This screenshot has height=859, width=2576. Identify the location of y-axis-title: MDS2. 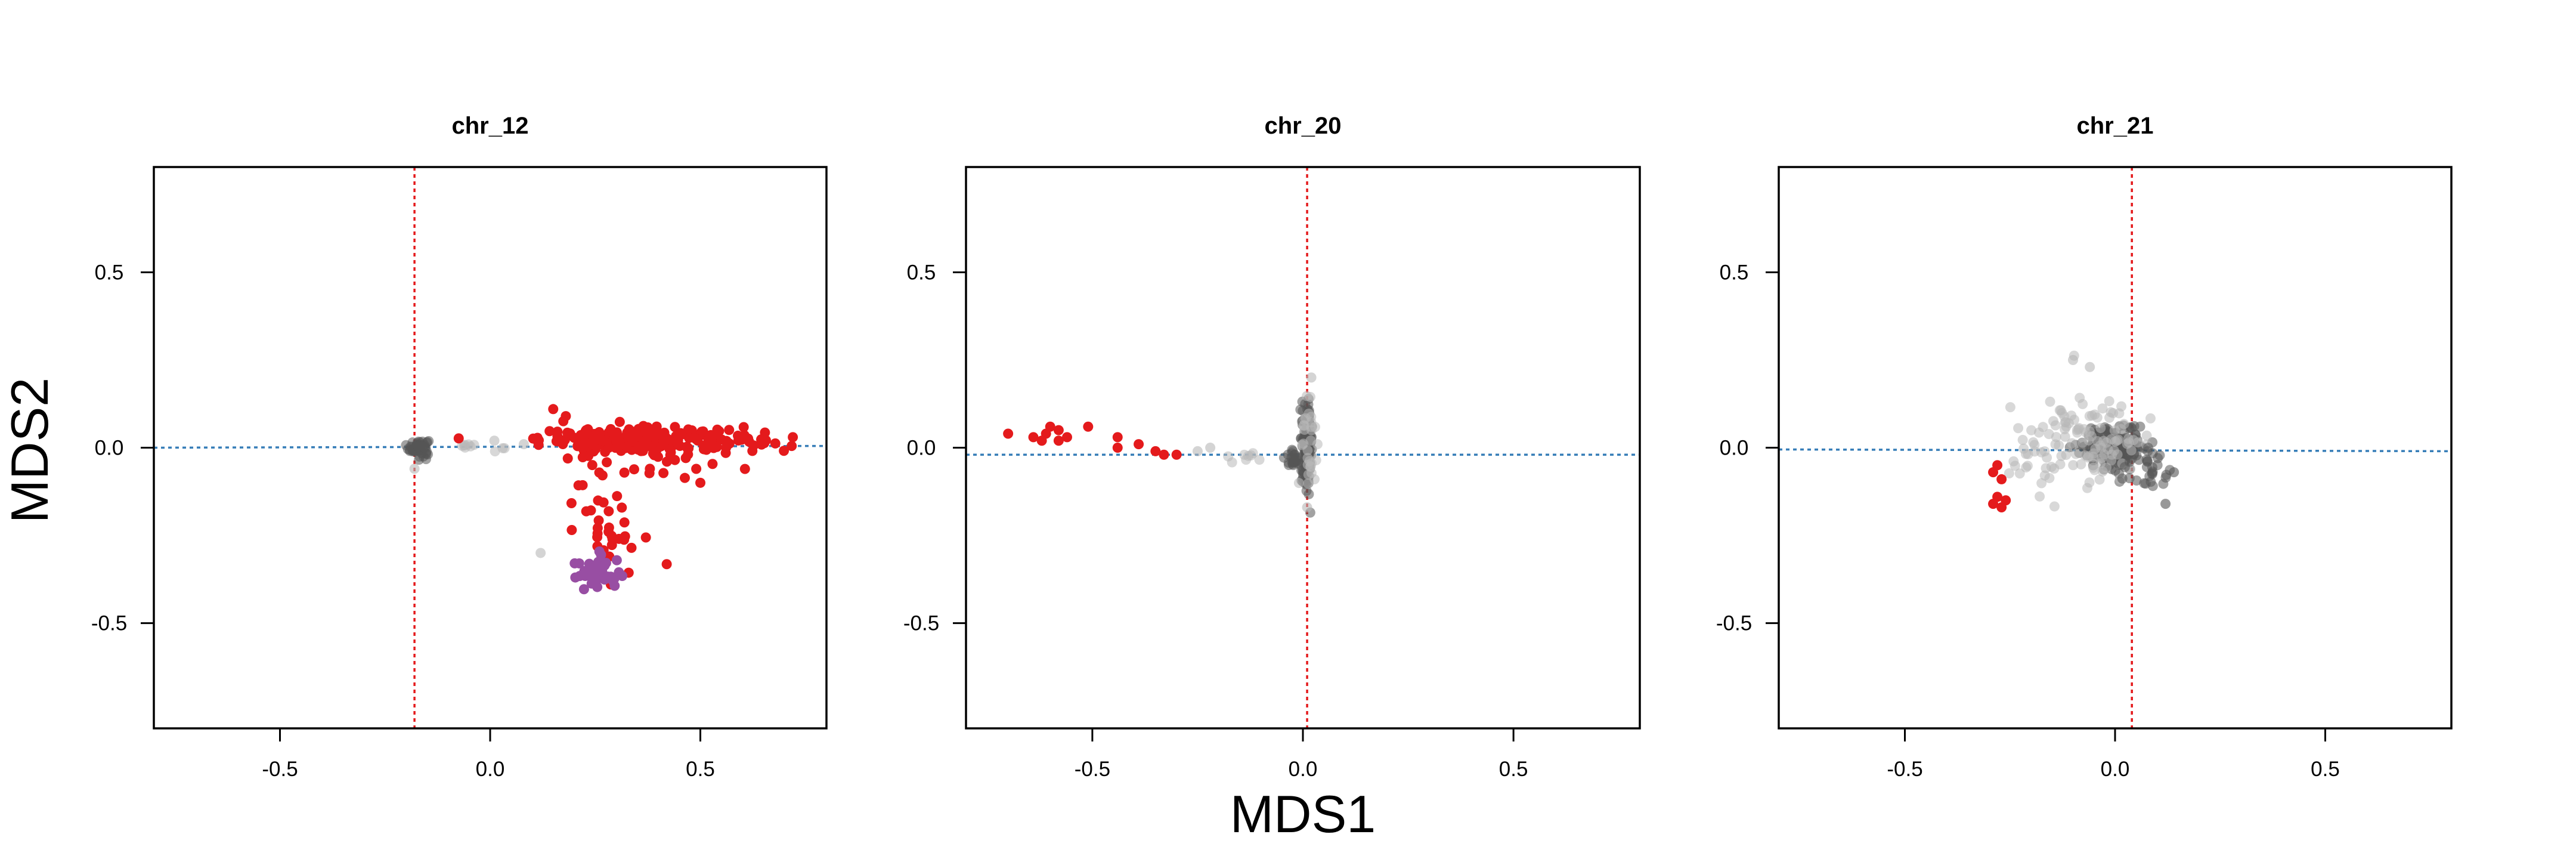
(29, 451).